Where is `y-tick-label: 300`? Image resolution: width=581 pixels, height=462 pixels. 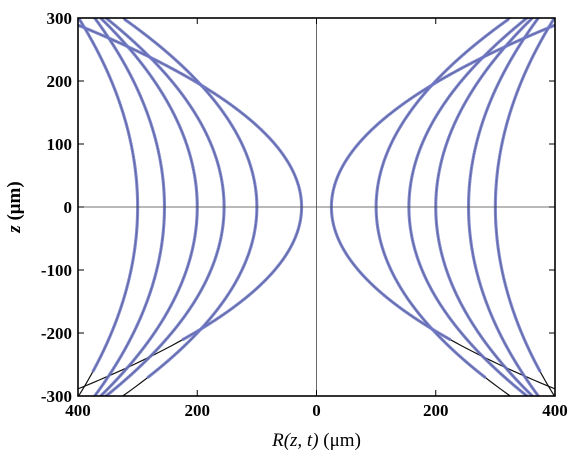 y-tick-label: 300 is located at coordinates (60, 18).